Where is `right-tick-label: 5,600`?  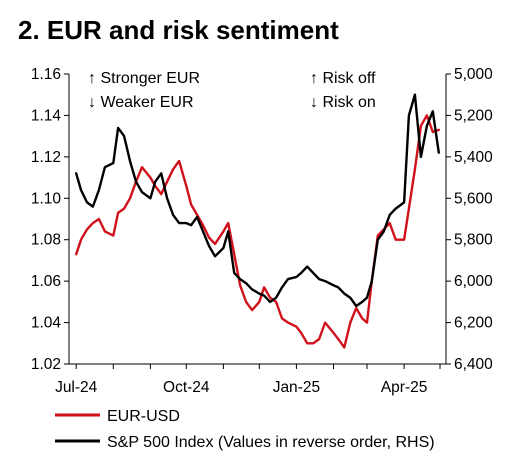 right-tick-label: 5,600 is located at coordinates (473, 198).